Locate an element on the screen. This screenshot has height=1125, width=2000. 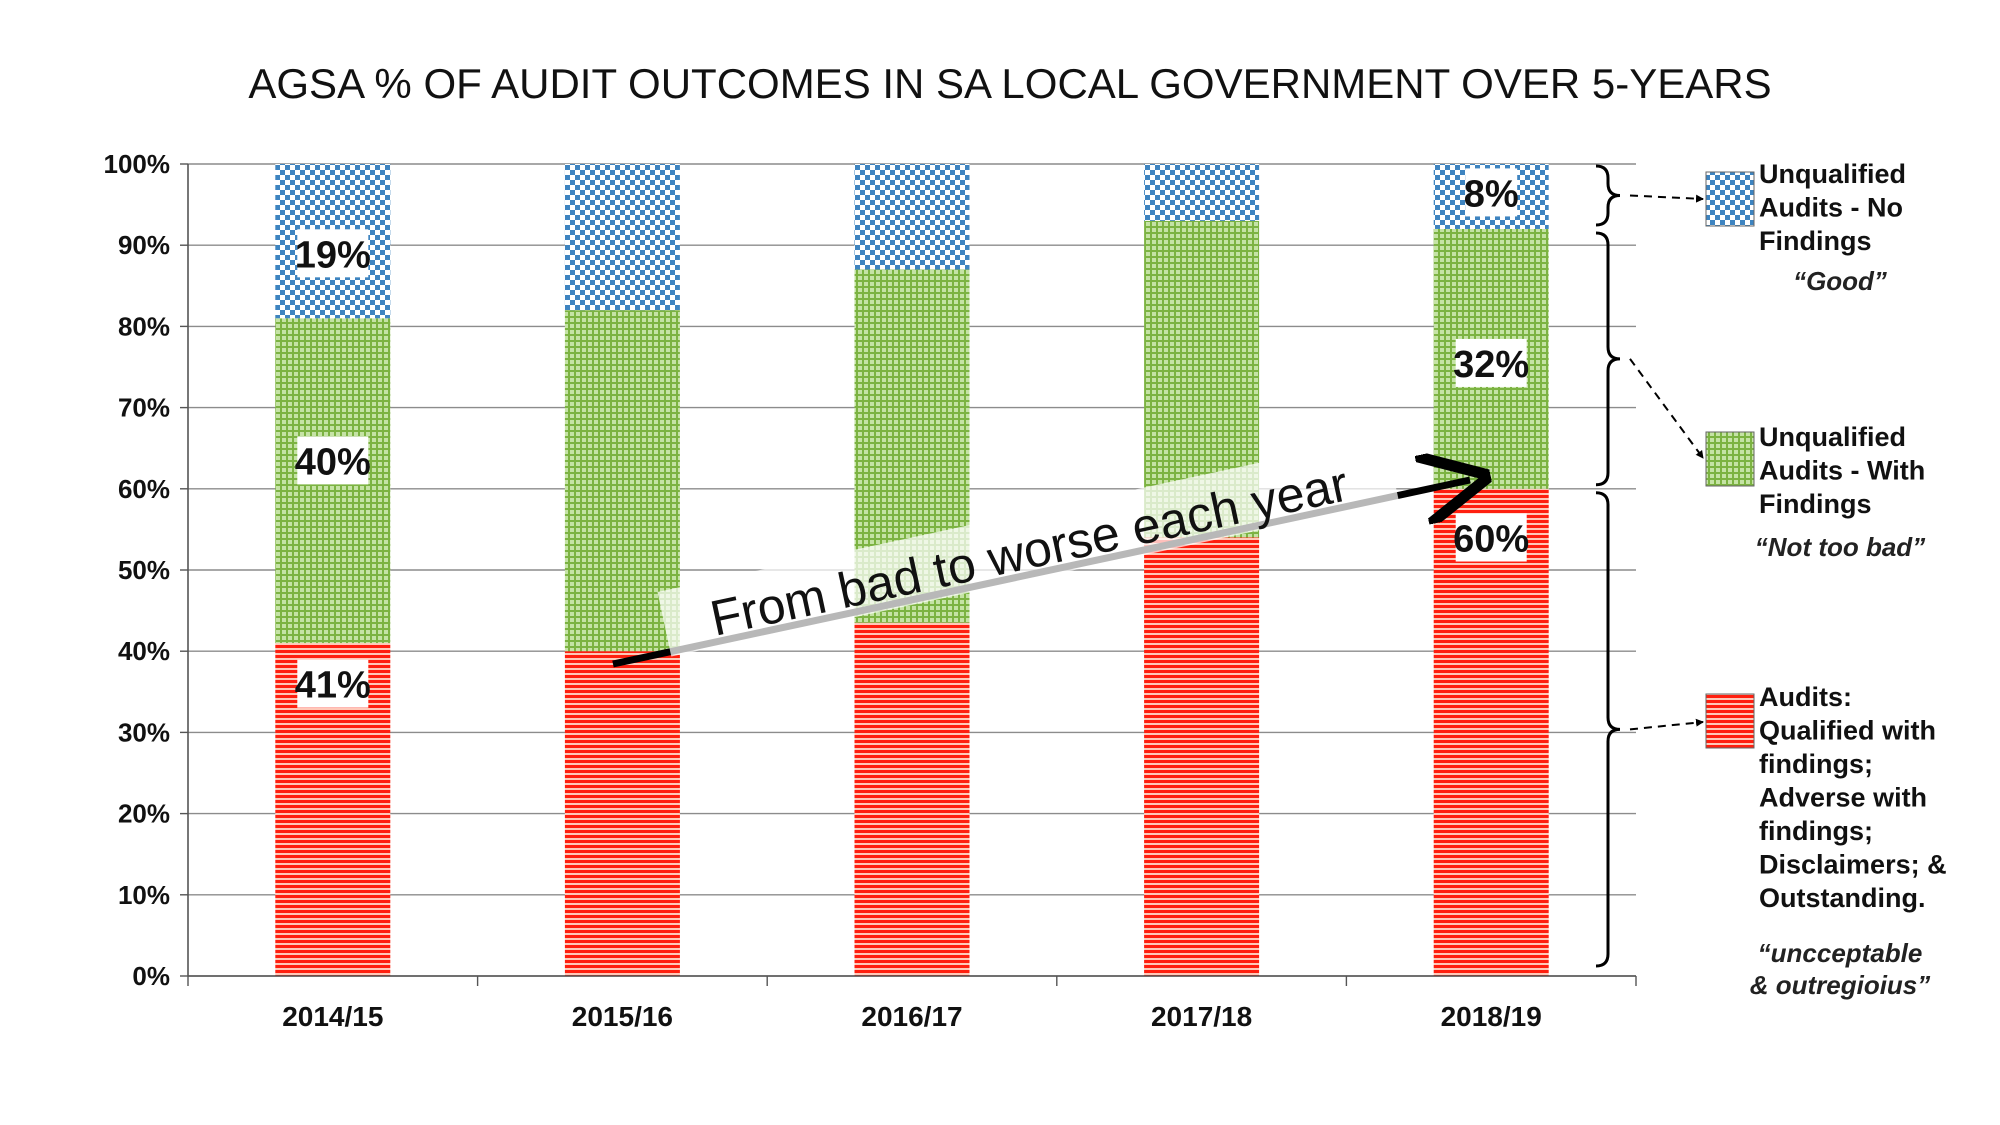
data-label: 19% is located at coordinates (333, 255).